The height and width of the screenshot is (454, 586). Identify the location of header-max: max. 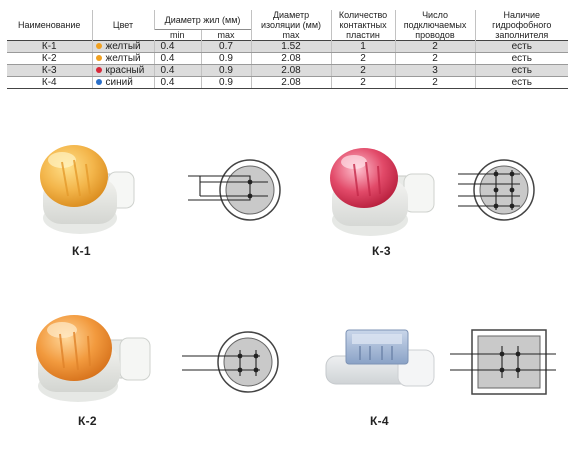
(226, 35).